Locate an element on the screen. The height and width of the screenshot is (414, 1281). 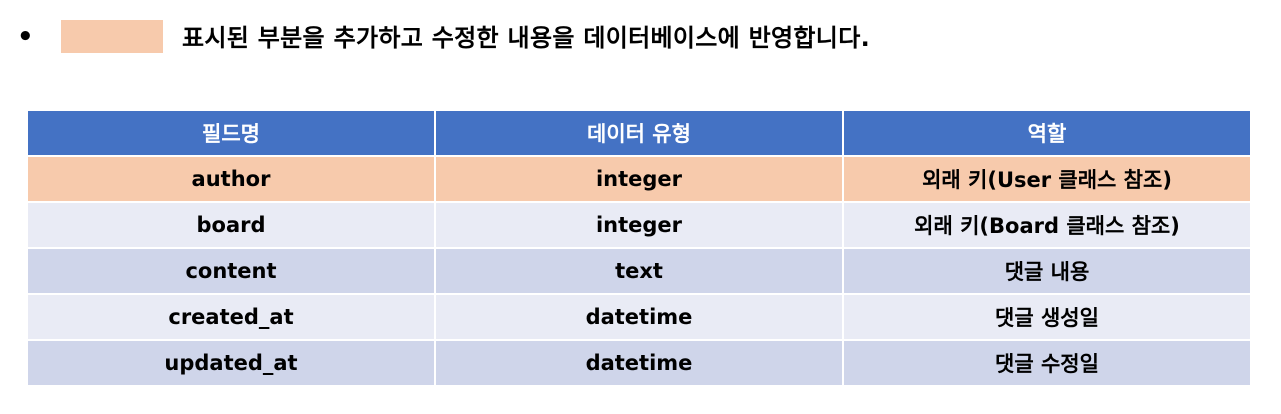
column-header-role: 역할 is located at coordinates (1047, 133).